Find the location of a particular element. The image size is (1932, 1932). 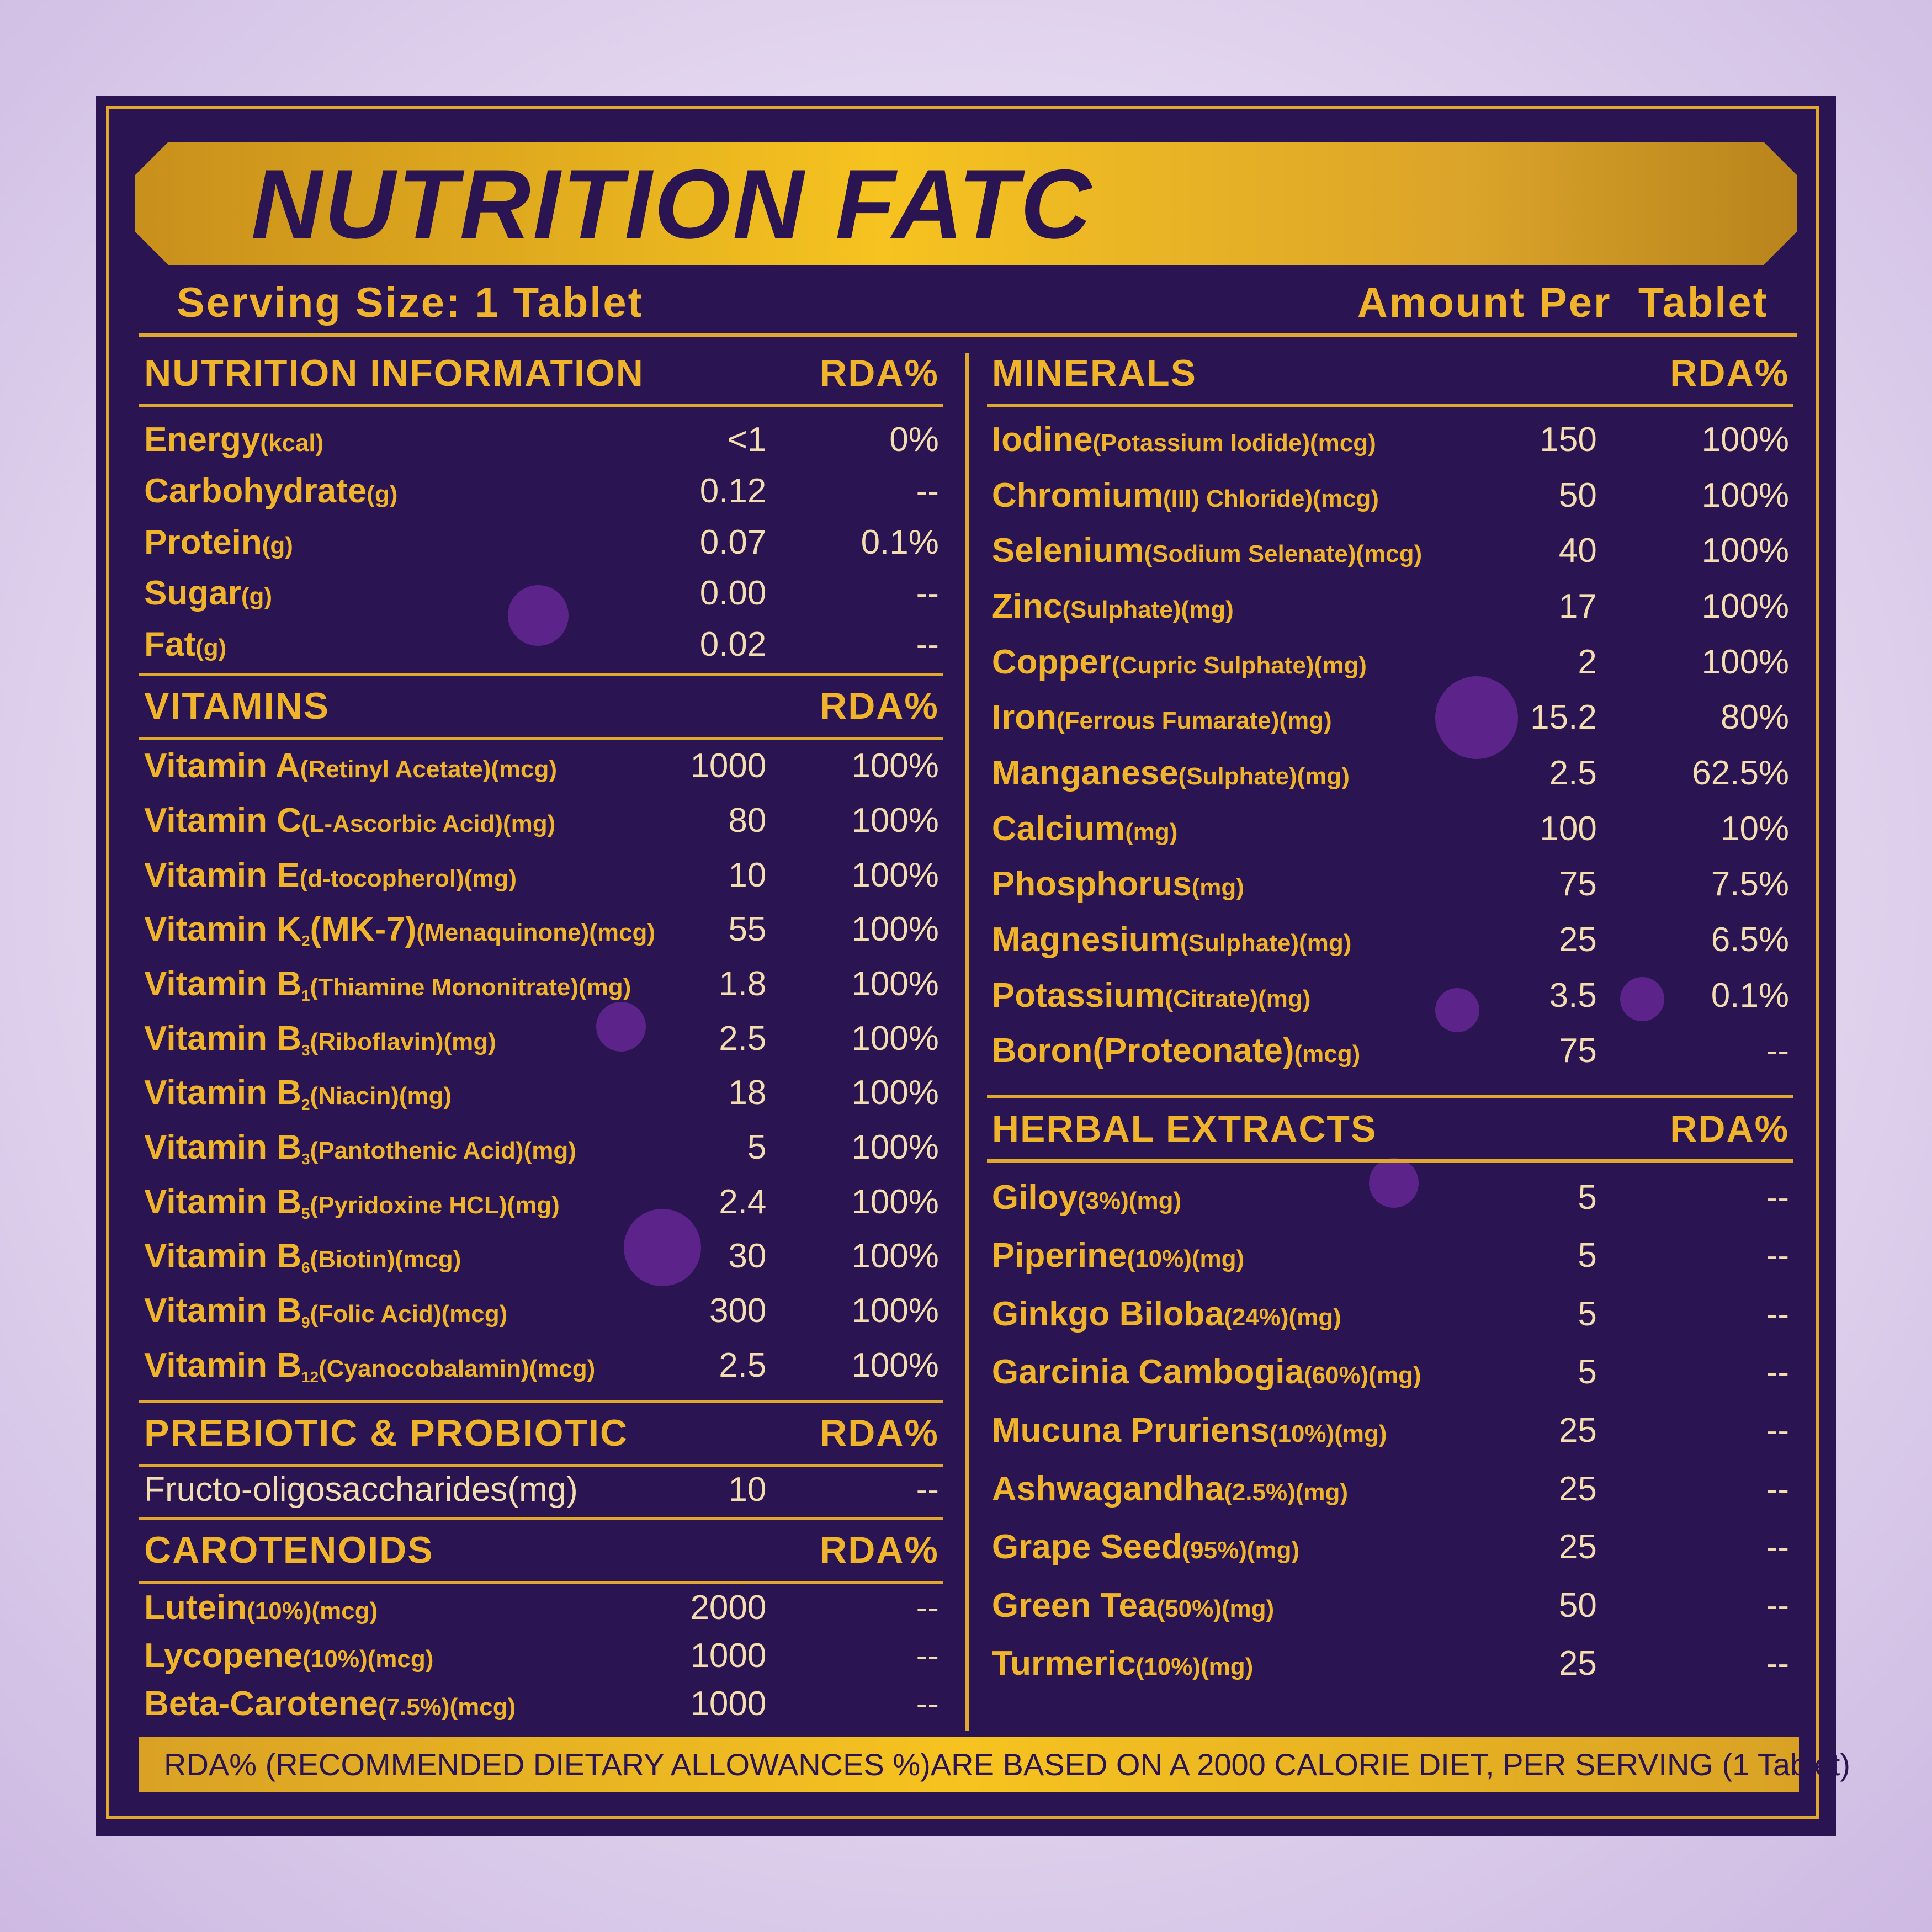

row-label: Ashwagandha(2.5%)(mg) is located at coordinates (1170, 1491).